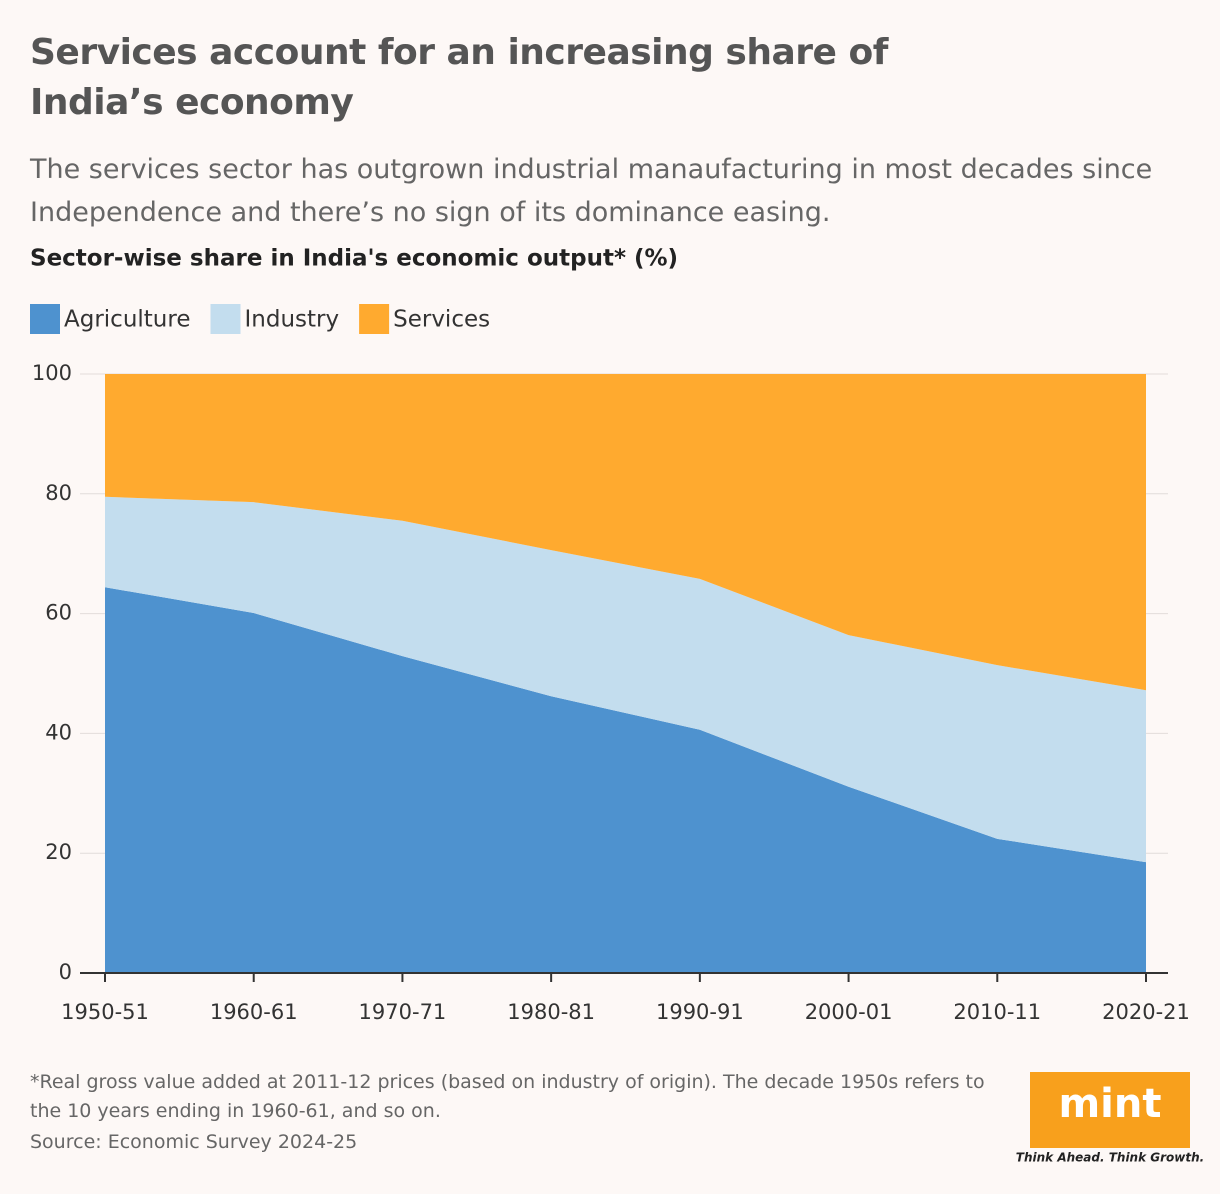 This screenshot has height=1194, width=1220. Describe the element at coordinates (58, 613) in the screenshot. I see `y-tick-label: 60` at that location.